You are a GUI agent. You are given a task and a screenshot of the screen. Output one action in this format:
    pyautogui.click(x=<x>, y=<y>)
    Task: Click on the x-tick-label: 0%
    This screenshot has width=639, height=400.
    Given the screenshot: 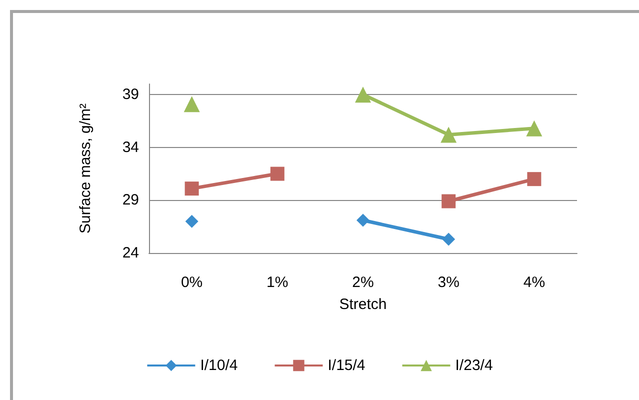 What is the action you would take?
    pyautogui.click(x=191, y=282)
    